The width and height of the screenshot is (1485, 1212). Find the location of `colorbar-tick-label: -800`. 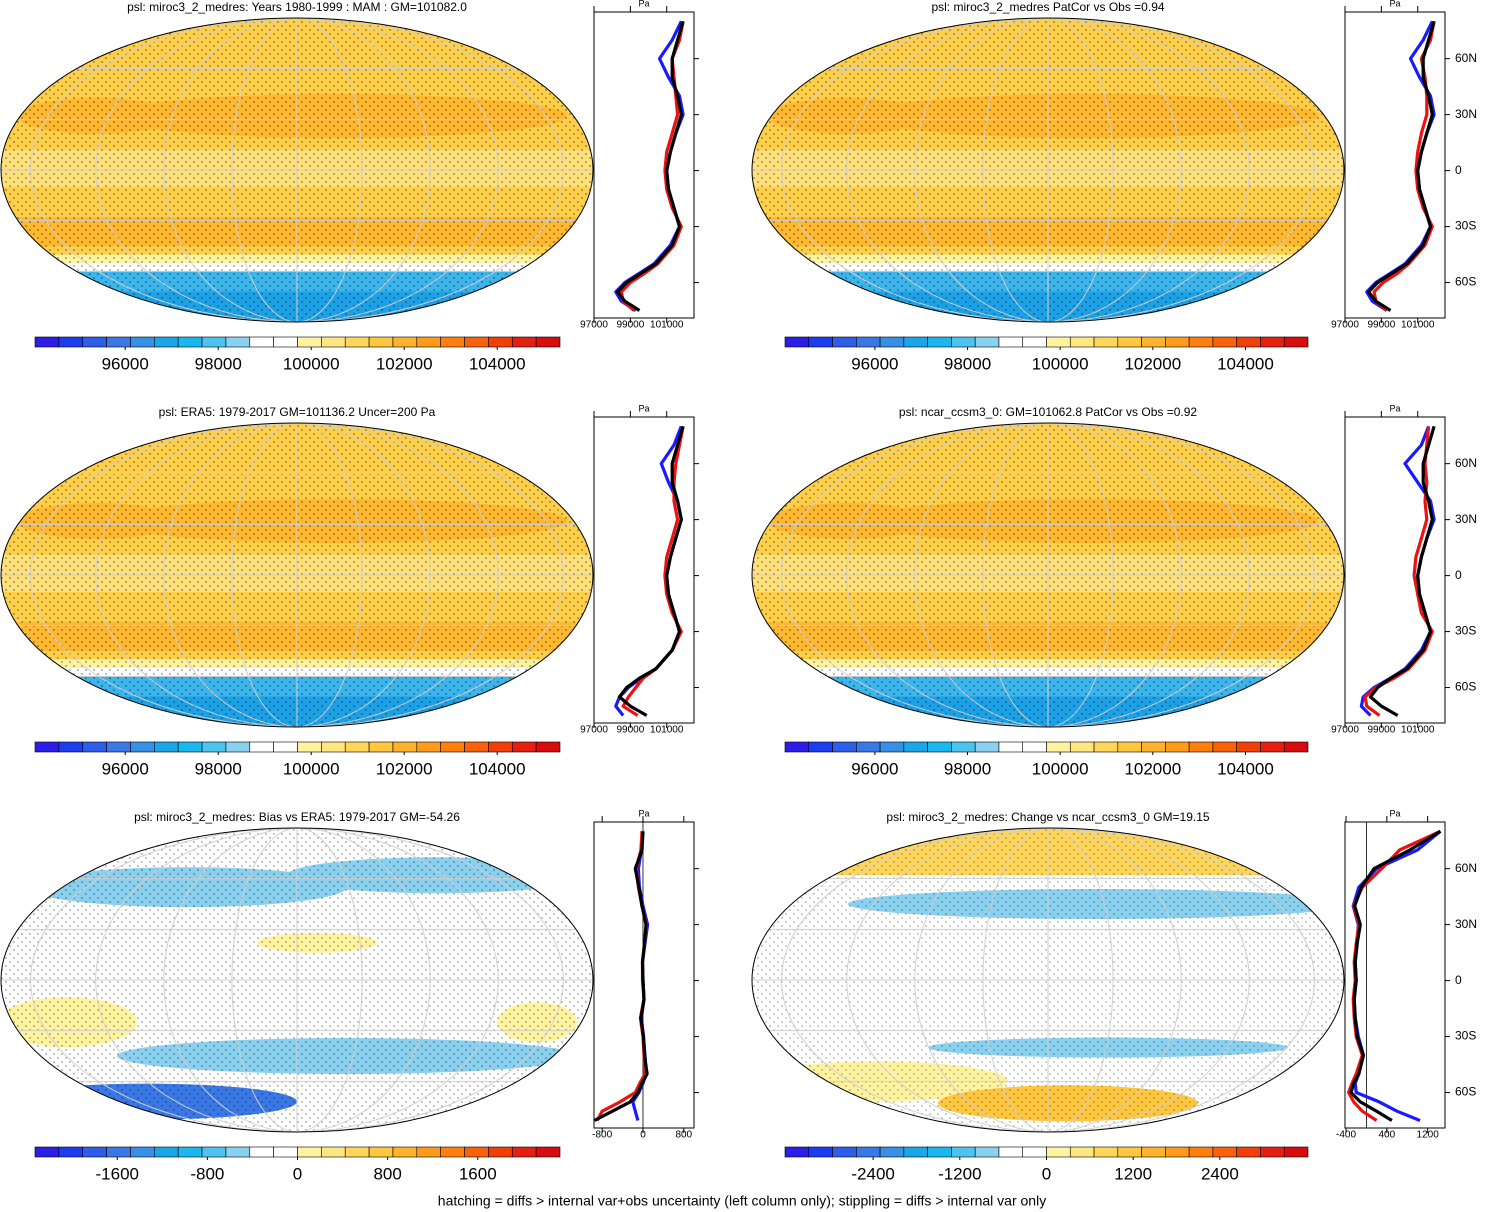

colorbar-tick-label: -800 is located at coordinates (207, 1173).